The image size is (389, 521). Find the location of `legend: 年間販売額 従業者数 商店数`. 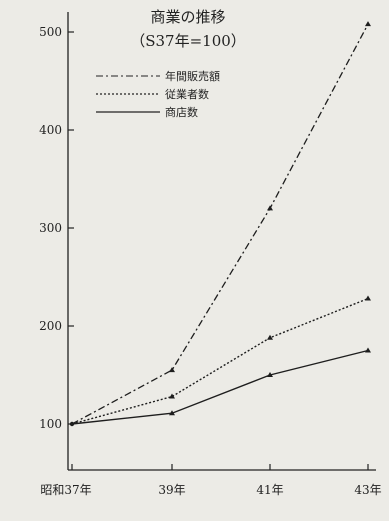

legend: 年間販売額 従業者数 商店数 is located at coordinates (158, 94).